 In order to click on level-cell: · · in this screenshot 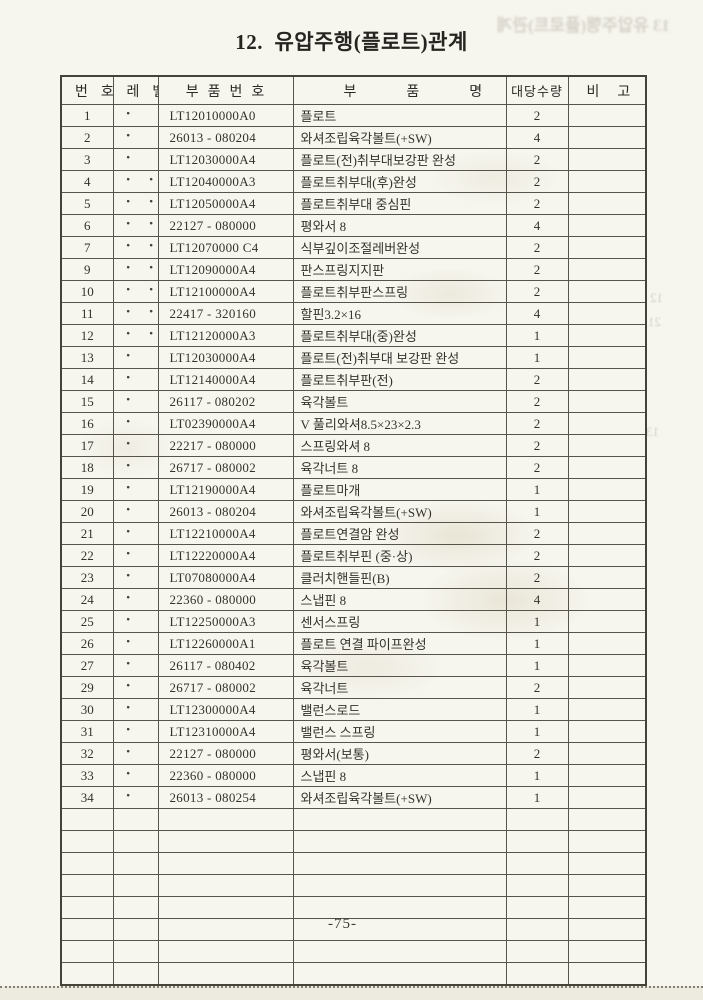, I will do `click(135, 181)`.